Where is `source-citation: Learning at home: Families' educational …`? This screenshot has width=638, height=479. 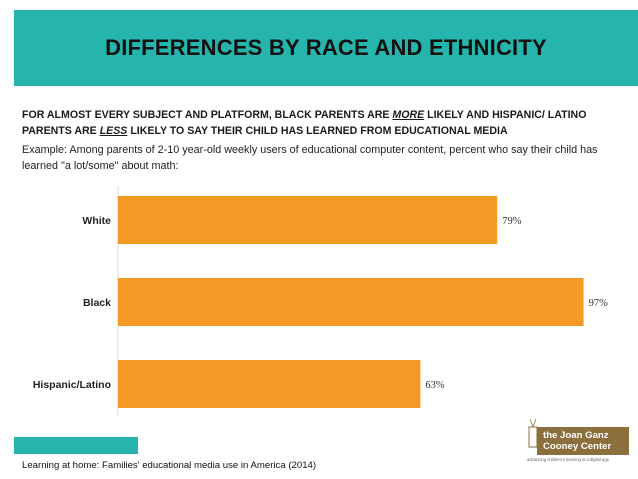
source-citation: Learning at home: Families' educational … is located at coordinates (169, 465).